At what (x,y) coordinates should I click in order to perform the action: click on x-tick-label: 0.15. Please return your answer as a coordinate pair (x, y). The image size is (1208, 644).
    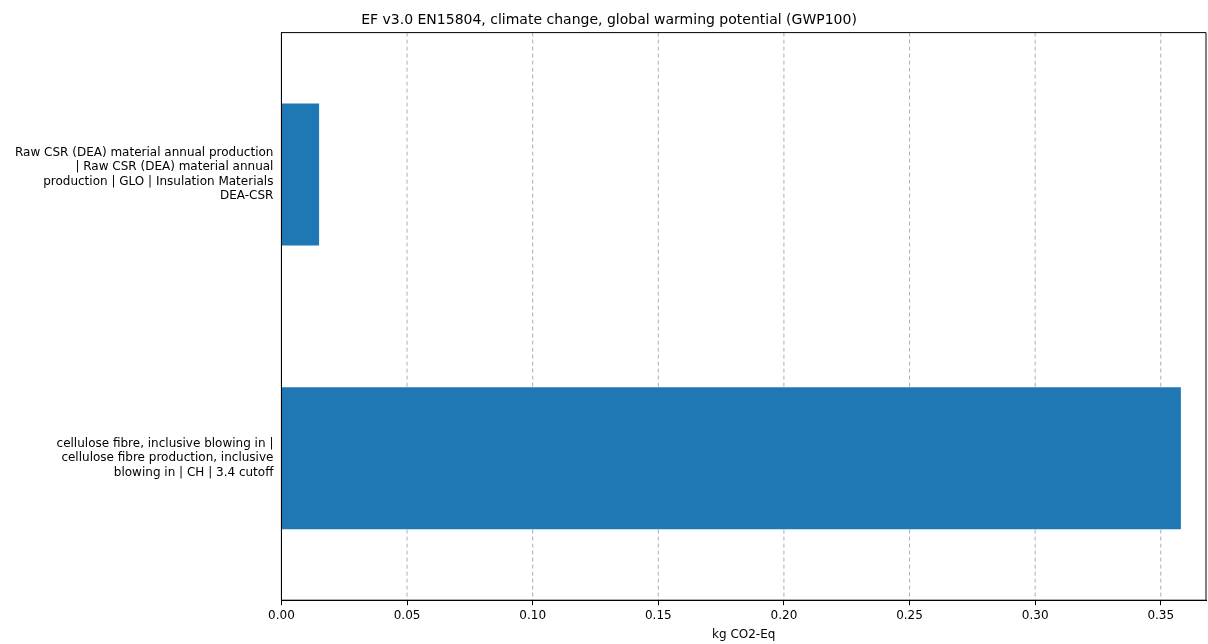
    Looking at the image, I should click on (658, 614).